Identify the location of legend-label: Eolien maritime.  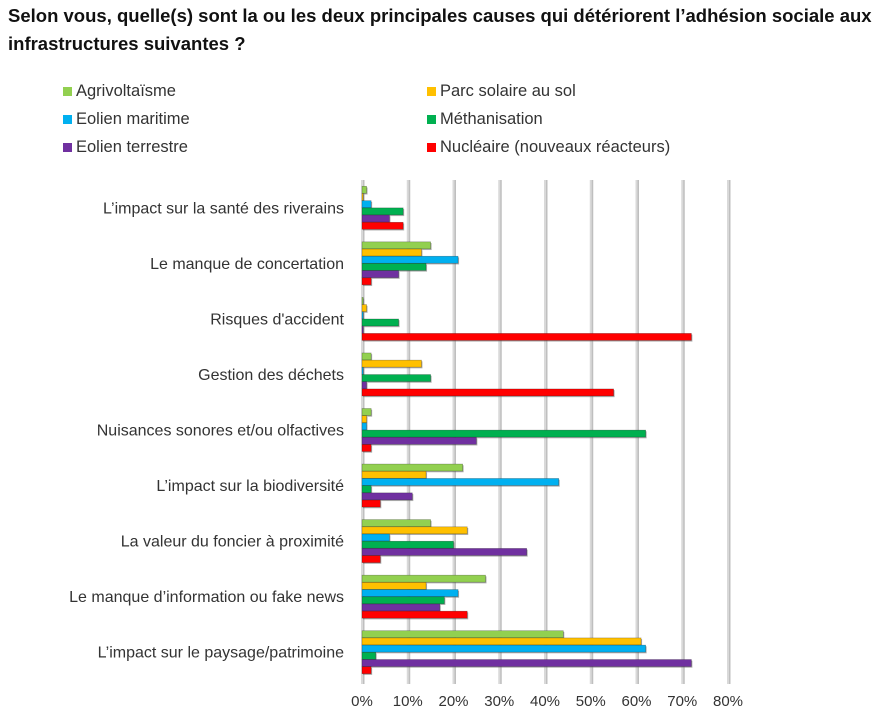
(133, 118).